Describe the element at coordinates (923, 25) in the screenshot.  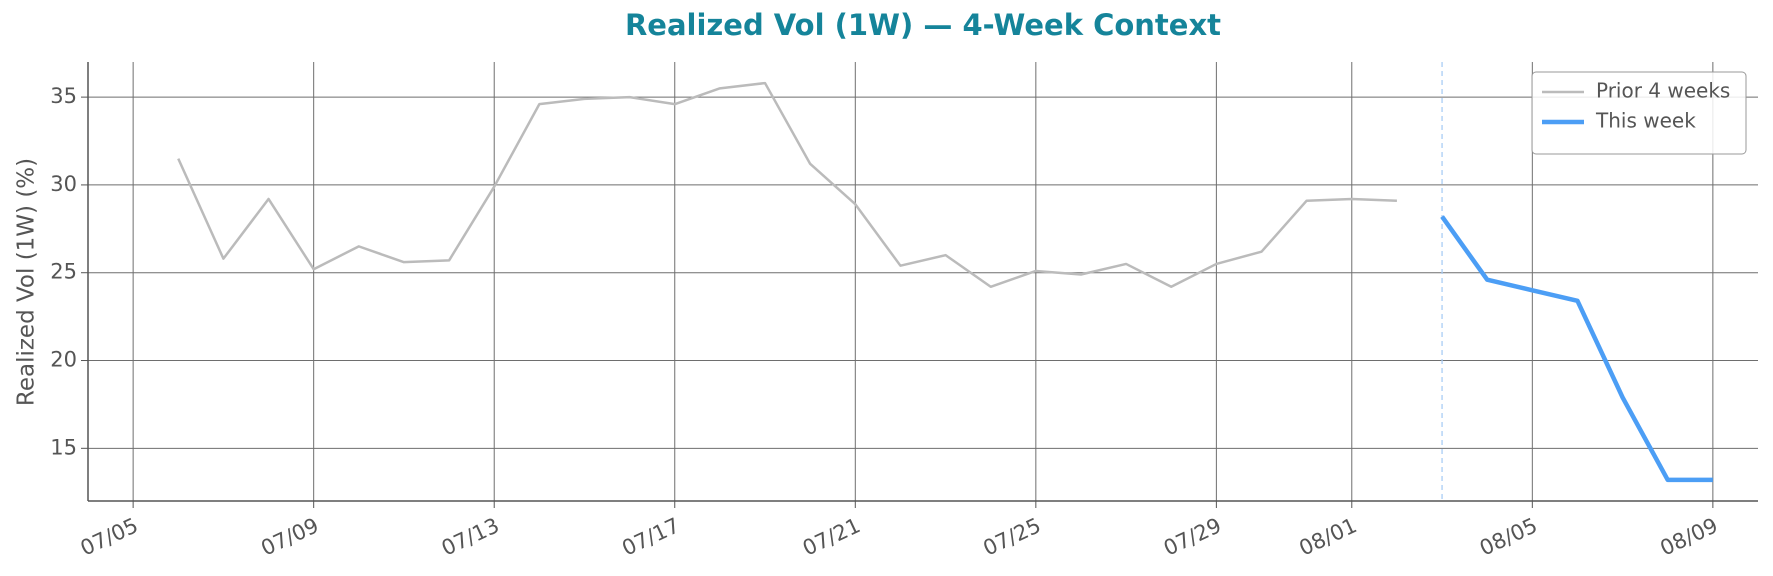
I see `chart-title: Realized Vol (1W) — 4-Week Context` at that location.